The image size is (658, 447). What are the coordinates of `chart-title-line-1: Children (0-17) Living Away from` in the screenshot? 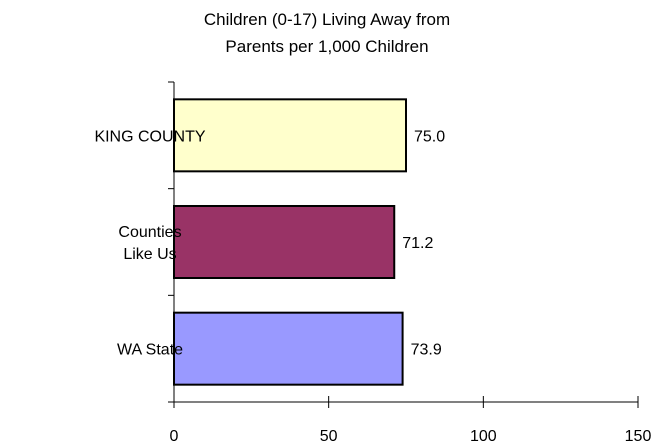 It's located at (327, 19).